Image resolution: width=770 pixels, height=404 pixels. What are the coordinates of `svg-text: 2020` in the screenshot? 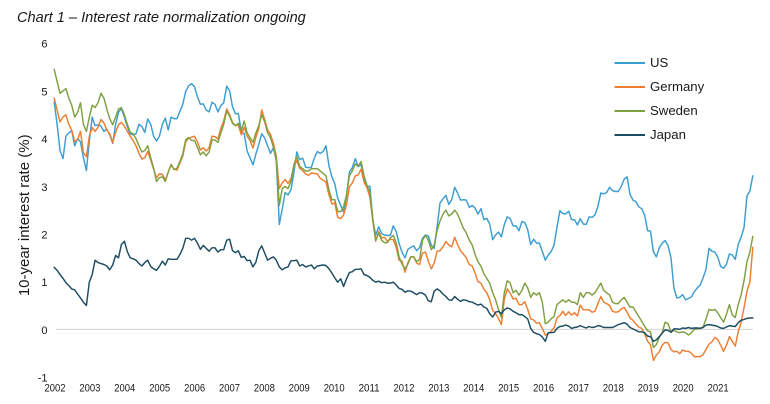 It's located at (683, 389).